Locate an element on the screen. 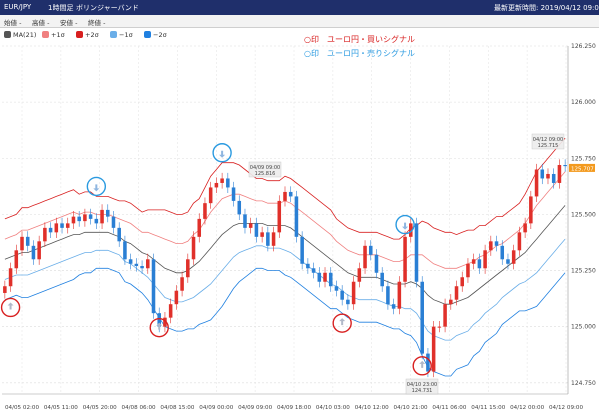  x-tick-label: 04/05 11:00 is located at coordinates (61, 408).